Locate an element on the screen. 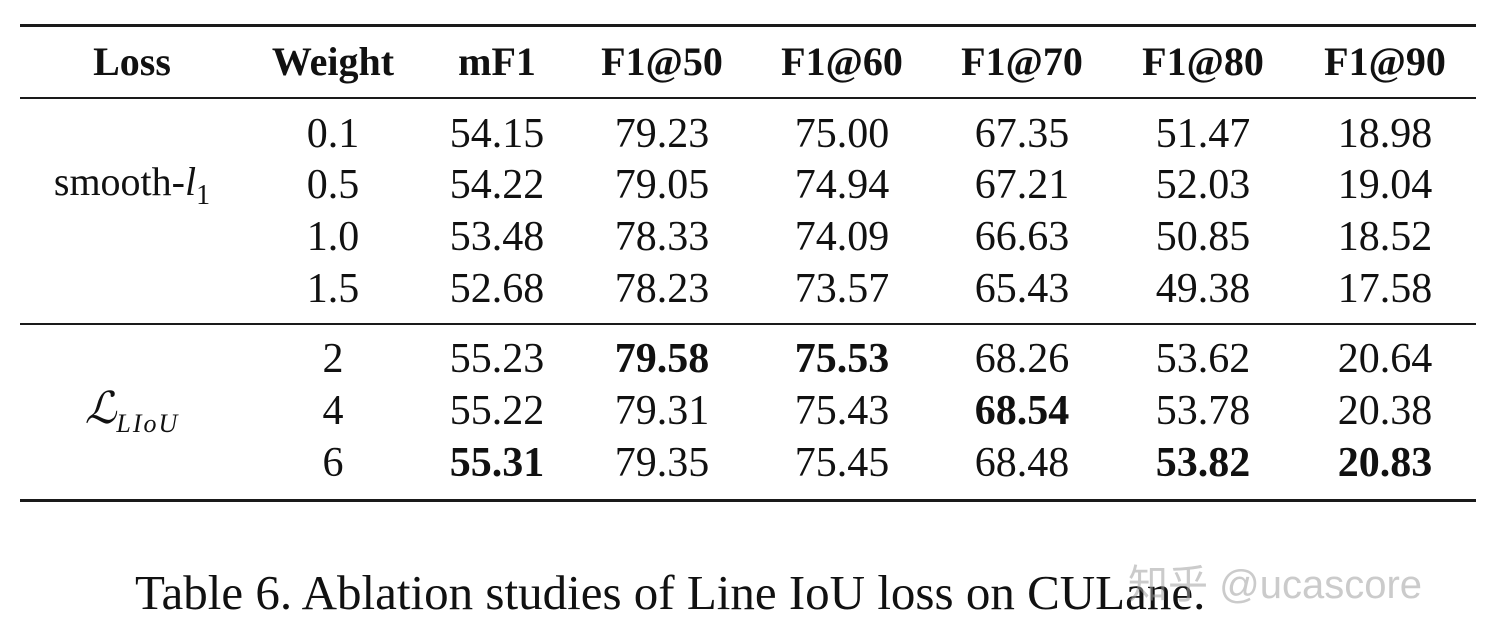  loss-subscript: LIoU is located at coordinates (148, 423).